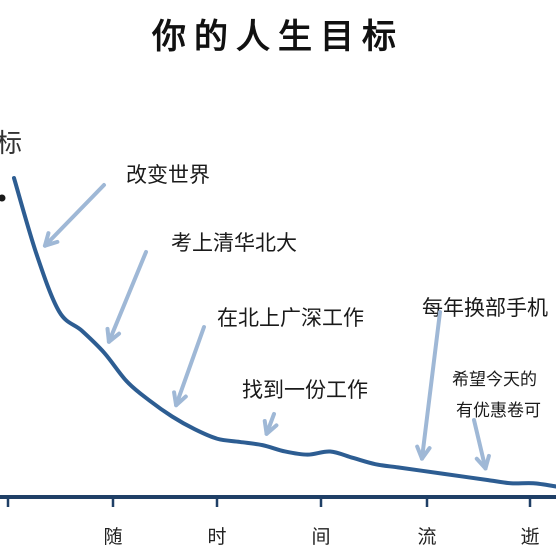  What do you see at coordinates (11, 144) in the screenshot?
I see `y-axis-label: 标` at bounding box center [11, 144].